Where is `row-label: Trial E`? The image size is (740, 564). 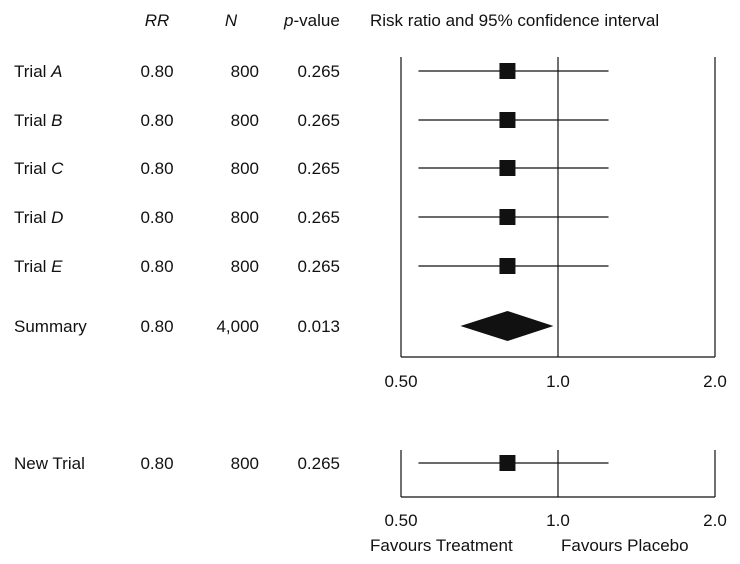
row-label: Trial E is located at coordinates (38, 266).